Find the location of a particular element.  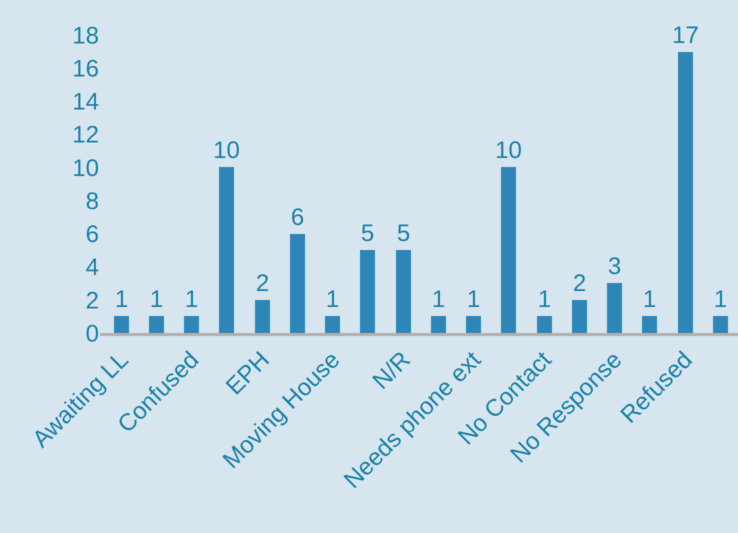

y-tick-label: 2 is located at coordinates (92, 300).